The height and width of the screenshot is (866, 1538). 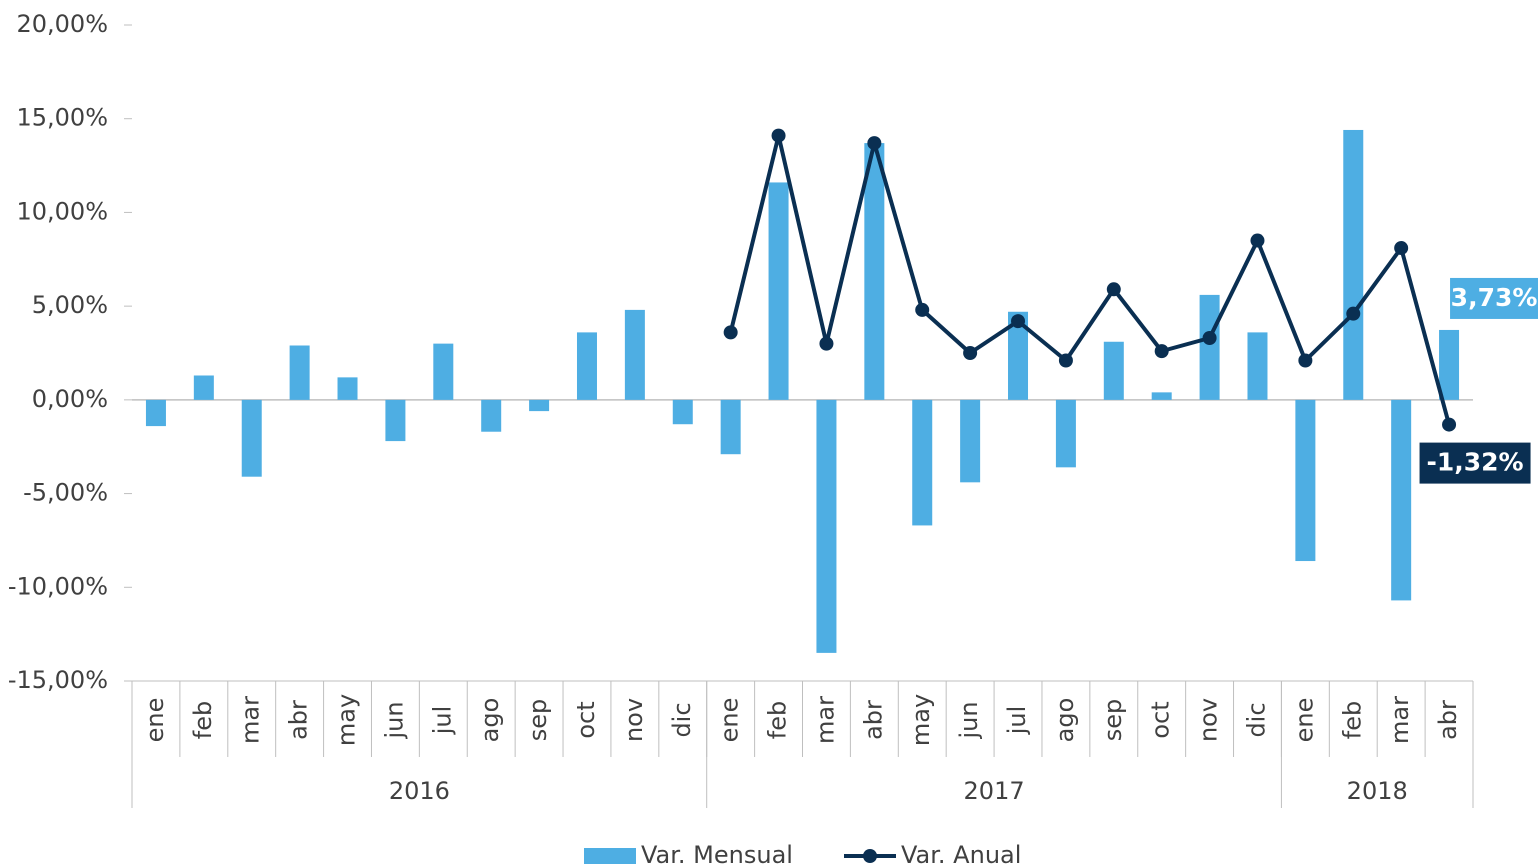 What do you see at coordinates (961, 853) in the screenshot?
I see `legend-label: Var. Anual` at bounding box center [961, 853].